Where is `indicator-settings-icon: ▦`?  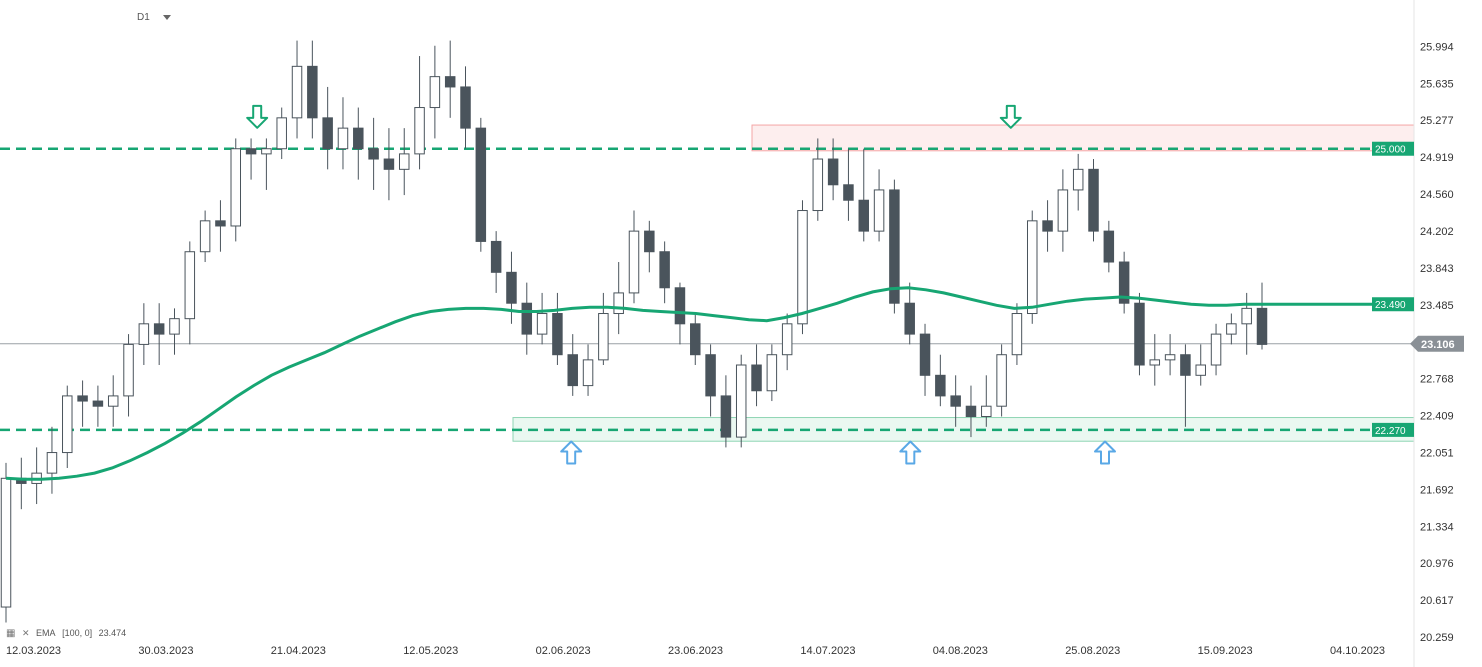
indicator-settings-icon: ▦ is located at coordinates (11, 633).